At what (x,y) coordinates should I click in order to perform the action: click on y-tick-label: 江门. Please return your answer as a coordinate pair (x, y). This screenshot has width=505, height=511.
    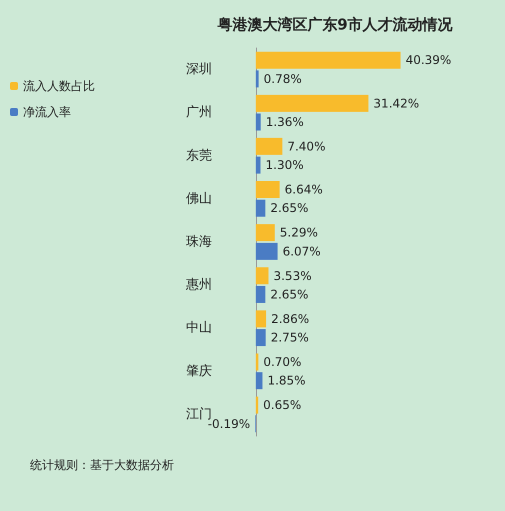
    Looking at the image, I should click on (199, 414).